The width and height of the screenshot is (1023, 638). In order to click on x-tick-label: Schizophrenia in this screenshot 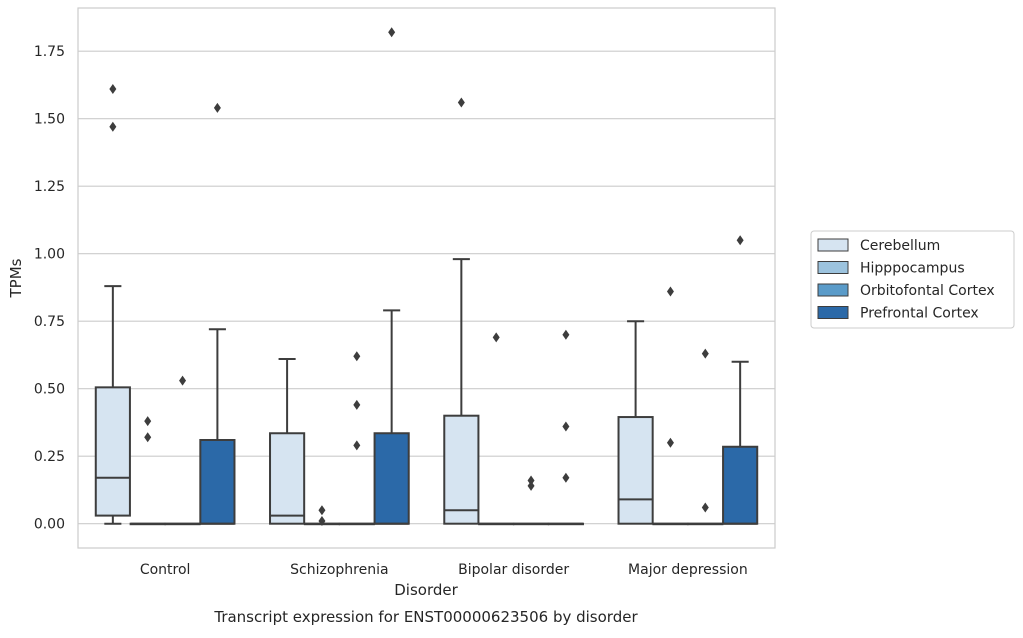, I will do `click(339, 570)`.